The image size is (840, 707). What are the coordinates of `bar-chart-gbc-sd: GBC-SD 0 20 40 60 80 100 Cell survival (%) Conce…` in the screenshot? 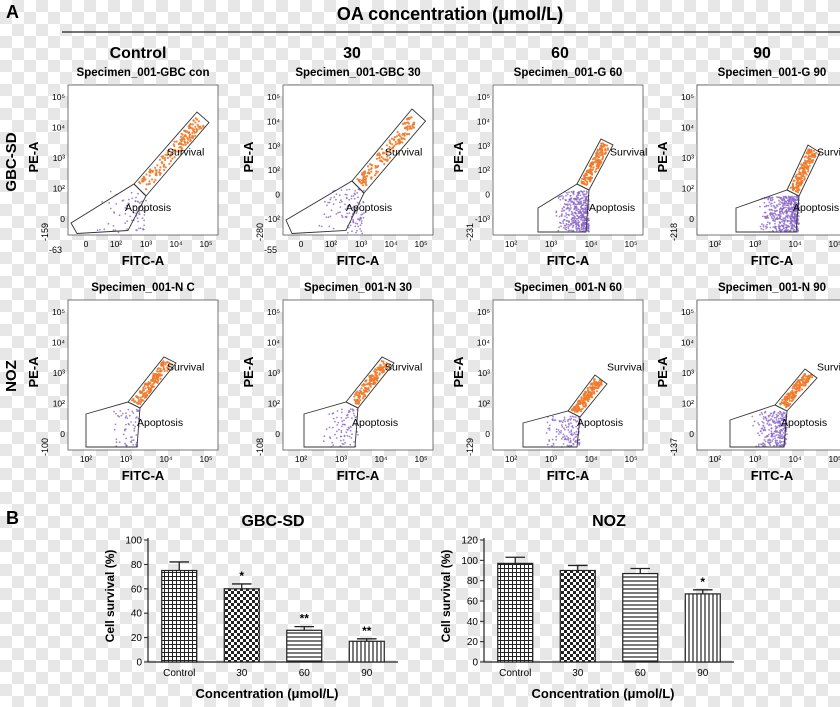 It's located at (250, 607).